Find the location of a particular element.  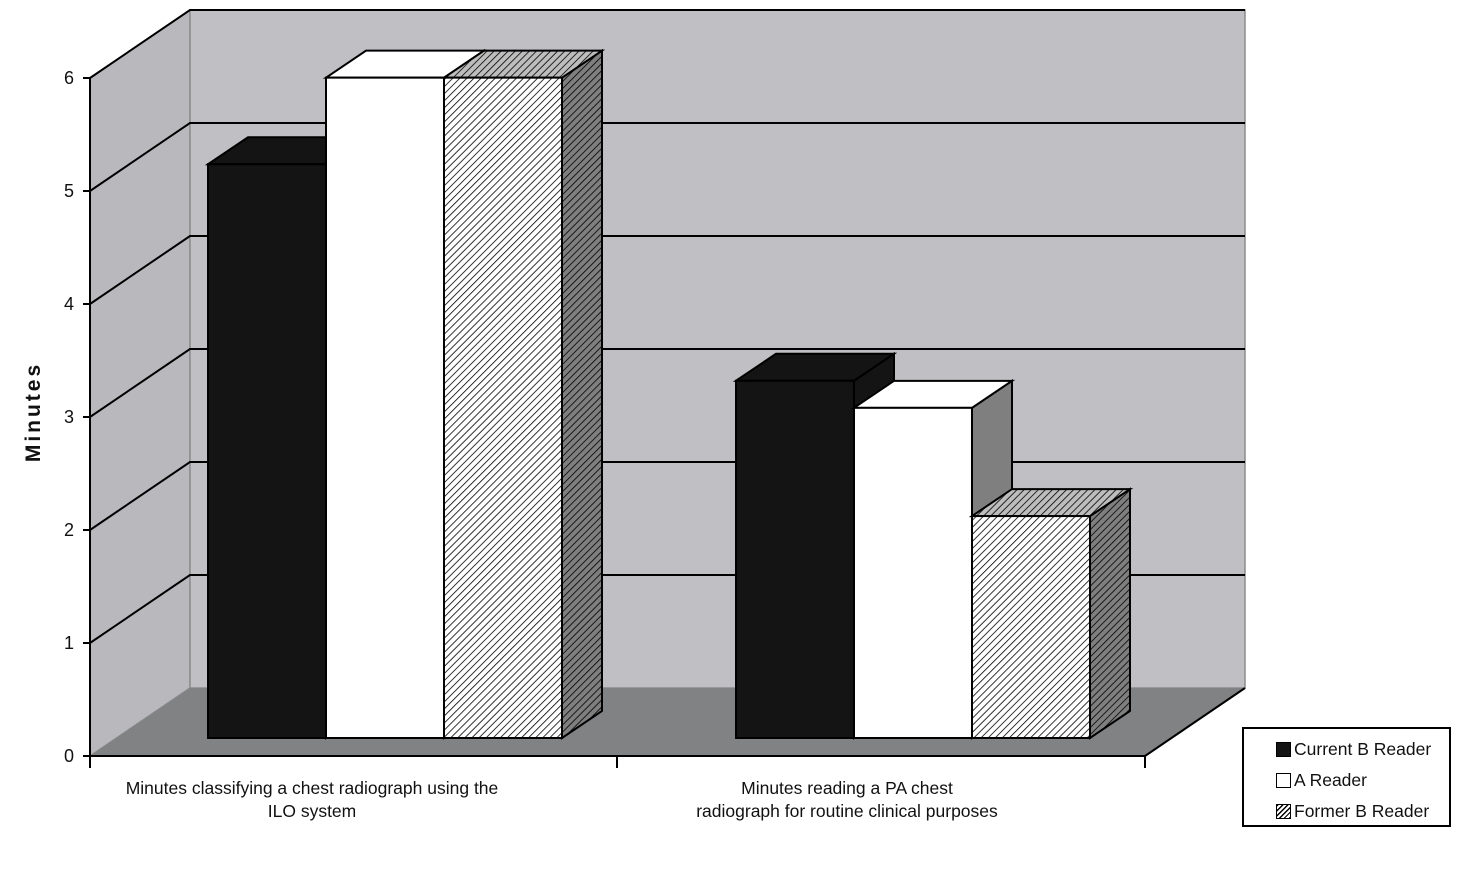

y-tick-label: 1 is located at coordinates (69, 643).